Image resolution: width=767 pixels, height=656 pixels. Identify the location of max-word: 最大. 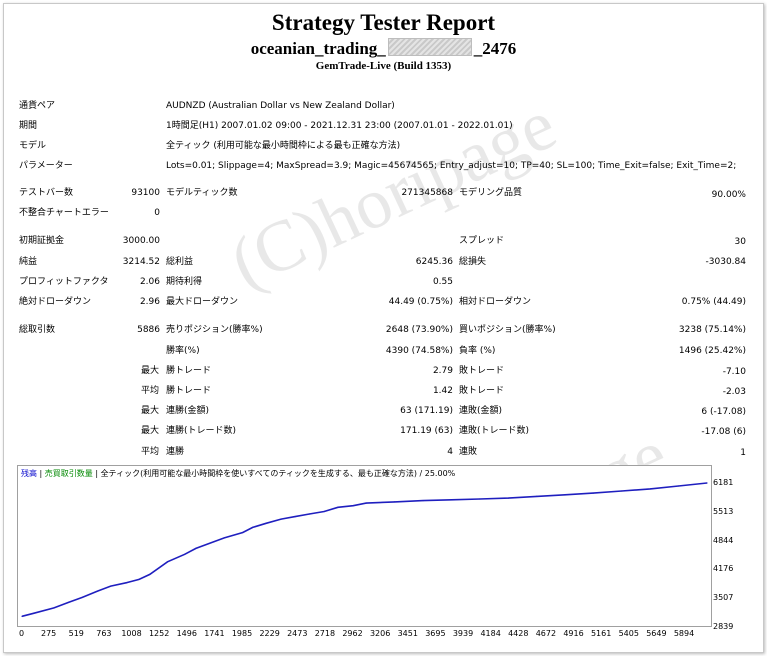
(150, 371).